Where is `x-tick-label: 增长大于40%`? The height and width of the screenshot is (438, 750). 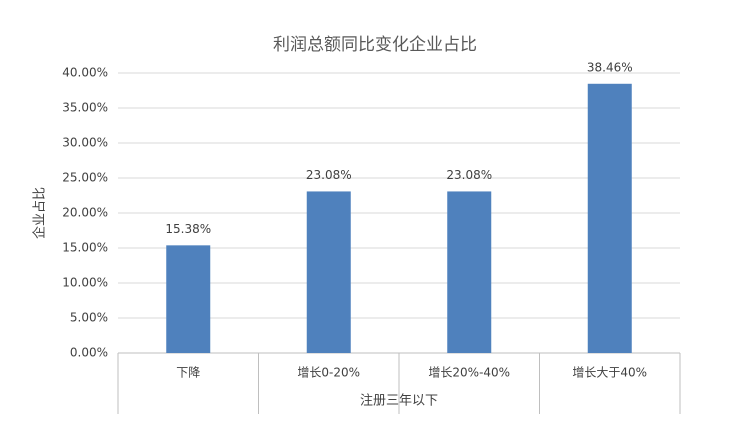 x-tick-label: 增长大于40% is located at coordinates (609, 373).